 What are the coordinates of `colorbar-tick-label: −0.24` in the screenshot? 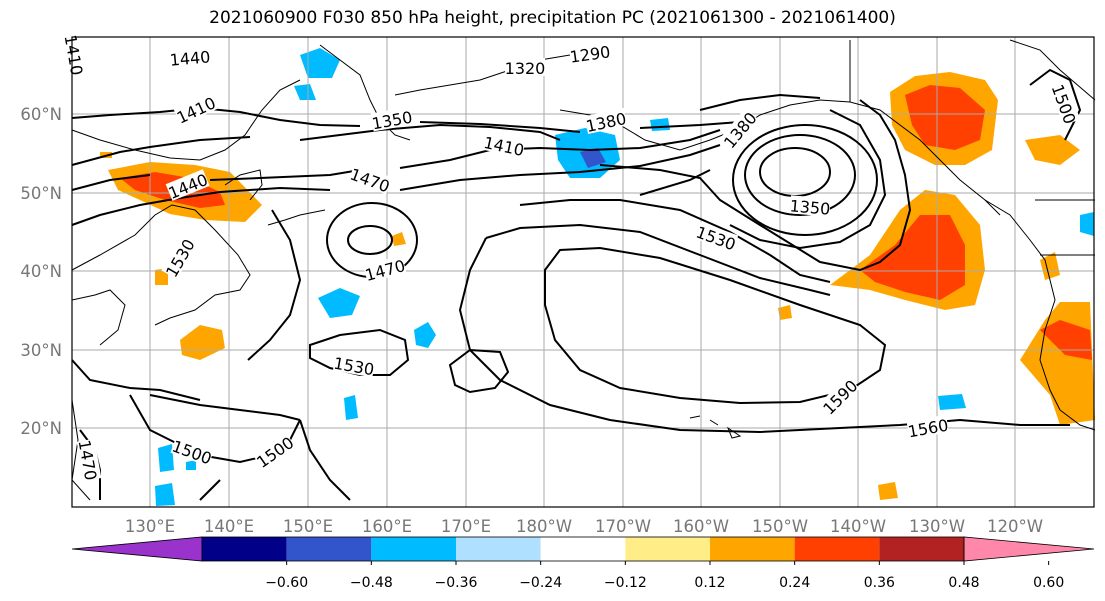 It's located at (540, 583).